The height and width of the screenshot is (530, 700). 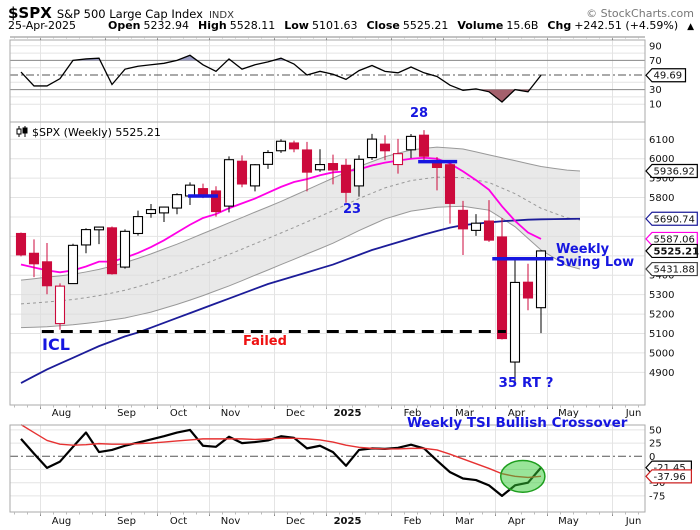 What do you see at coordinates (670, 468) in the screenshot?
I see `value-tag-label: -21.45` at bounding box center [670, 468].